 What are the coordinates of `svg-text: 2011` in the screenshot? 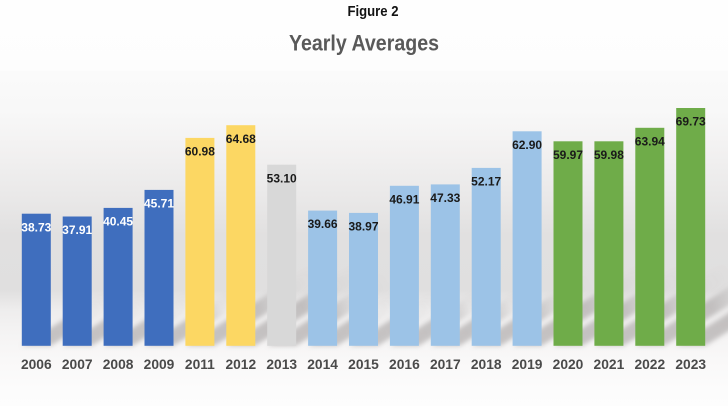 It's located at (200, 364).